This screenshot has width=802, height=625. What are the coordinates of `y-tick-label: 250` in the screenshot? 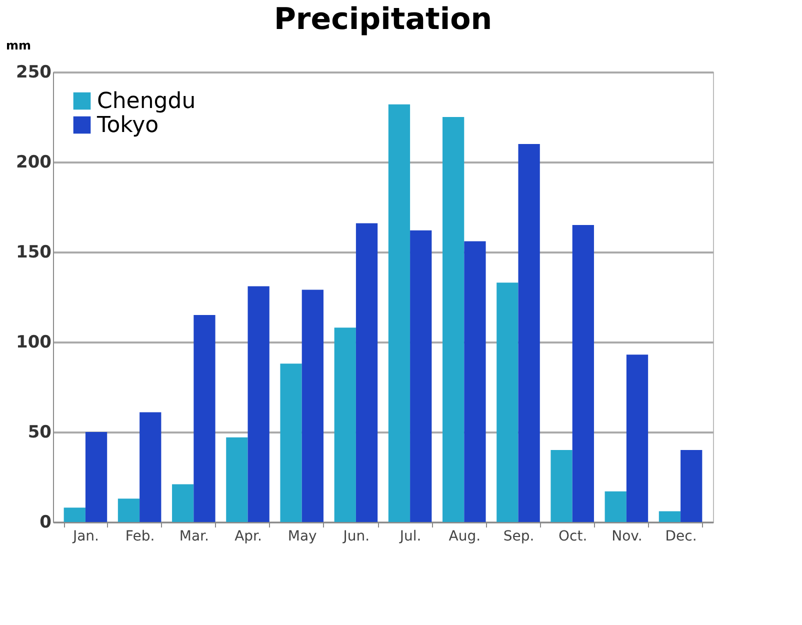 It's located at (34, 72).